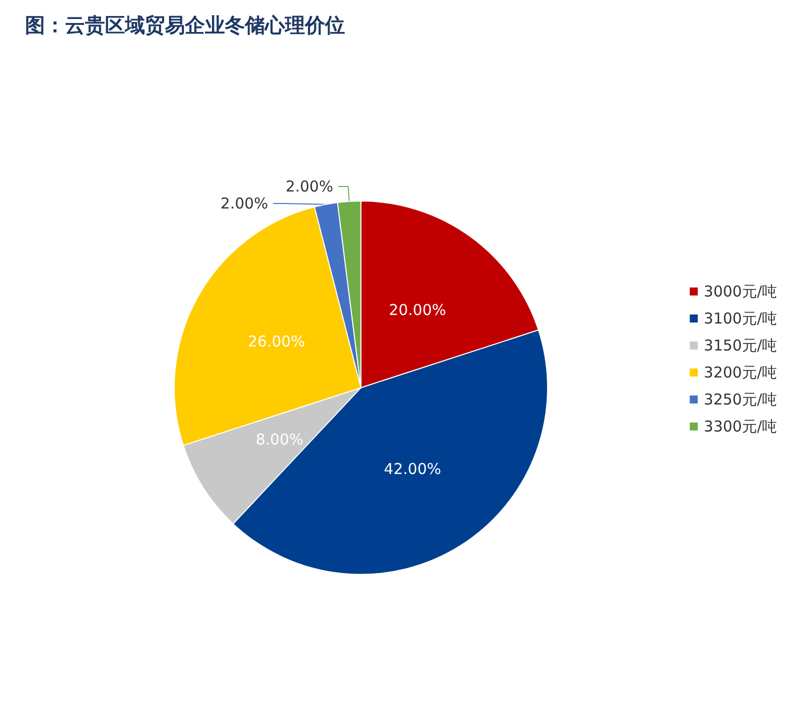 The width and height of the screenshot is (802, 718). I want to click on chart-title: 图：云贵区域贸易企业冬储心理价位, so click(185, 25).